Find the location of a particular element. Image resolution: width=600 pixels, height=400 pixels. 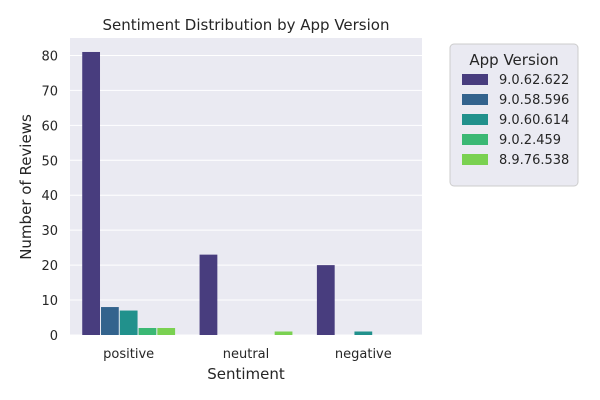

x-tick-label: positive is located at coordinates (128, 354).